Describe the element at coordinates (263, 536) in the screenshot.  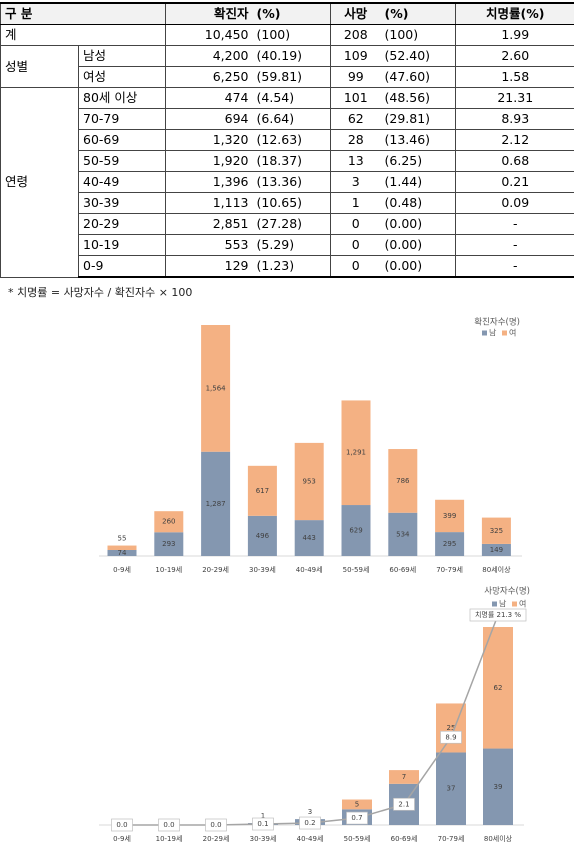
I see `data-label: 496` at that location.